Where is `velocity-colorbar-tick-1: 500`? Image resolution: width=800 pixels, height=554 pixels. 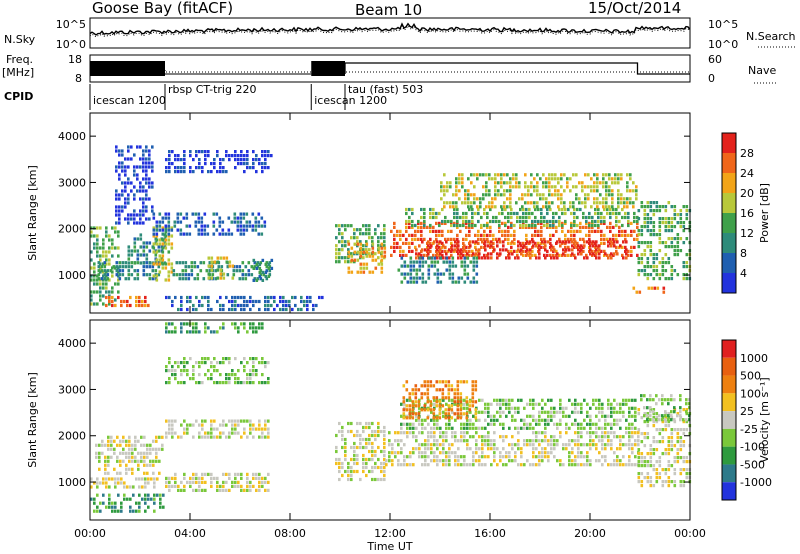
velocity-colorbar-tick-1: 500 is located at coordinates (750, 376).